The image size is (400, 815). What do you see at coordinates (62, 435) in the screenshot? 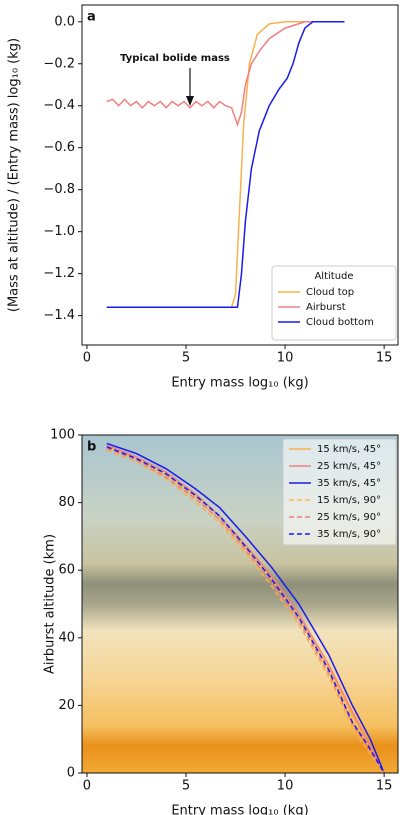
I see `y-tick-label: 100` at bounding box center [62, 435].